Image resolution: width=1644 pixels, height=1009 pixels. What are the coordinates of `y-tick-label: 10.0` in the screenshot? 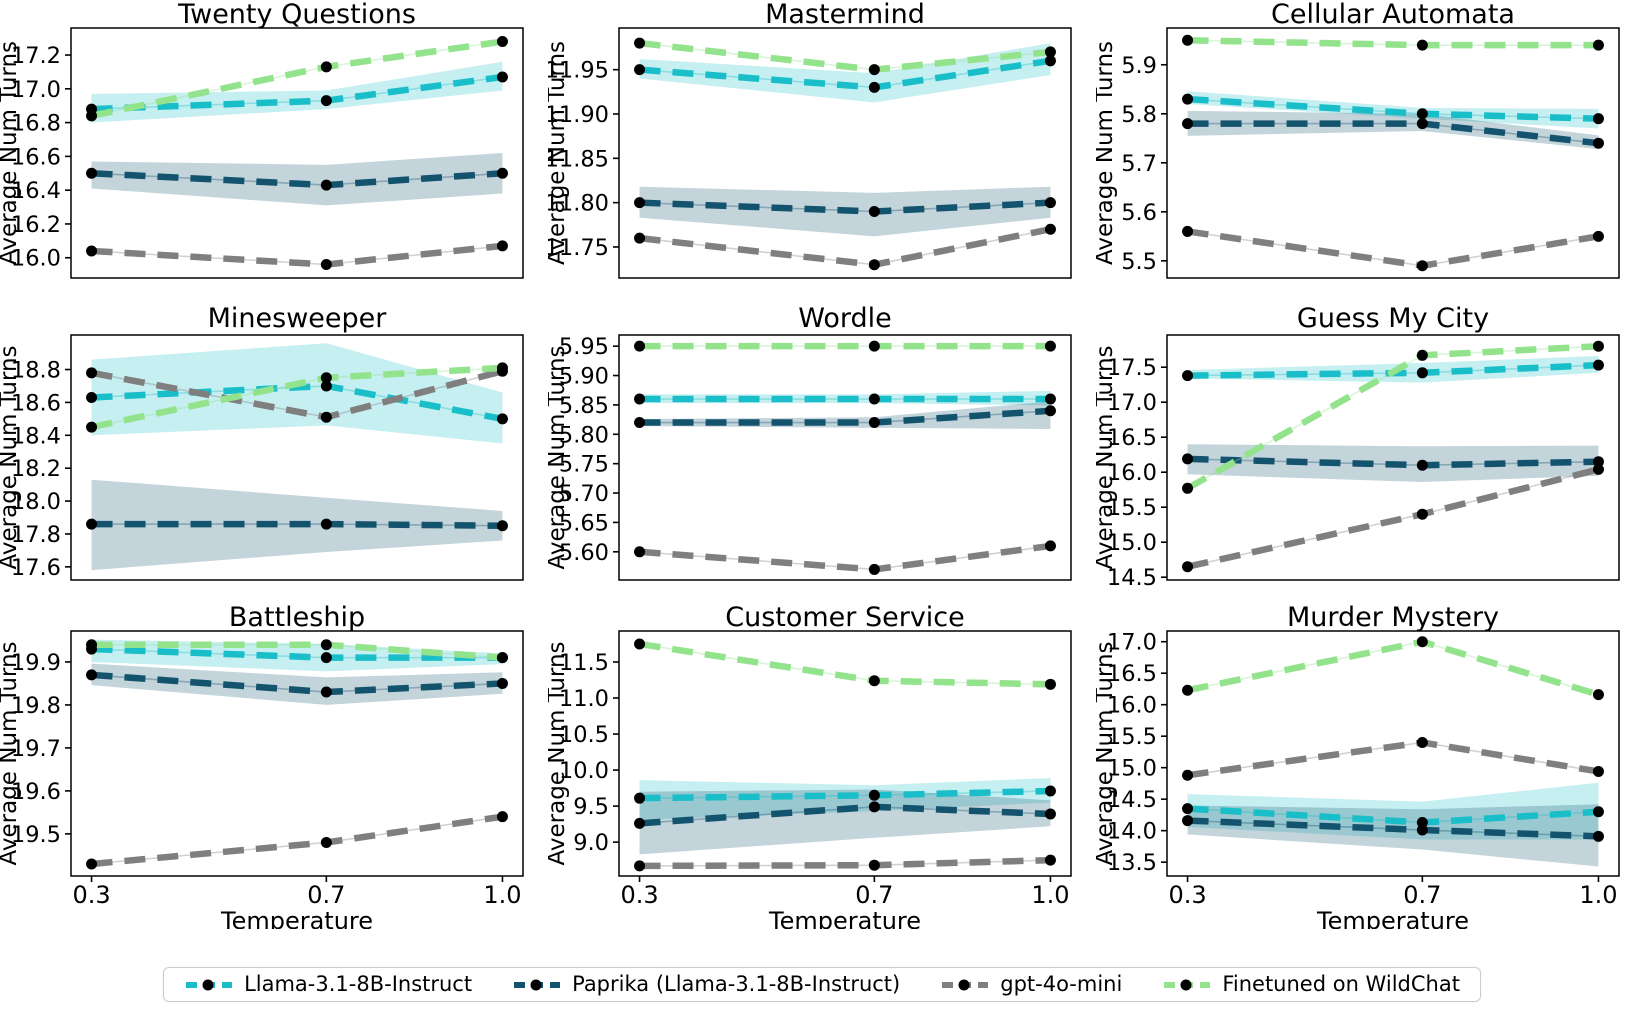 It's located at (584, 771).